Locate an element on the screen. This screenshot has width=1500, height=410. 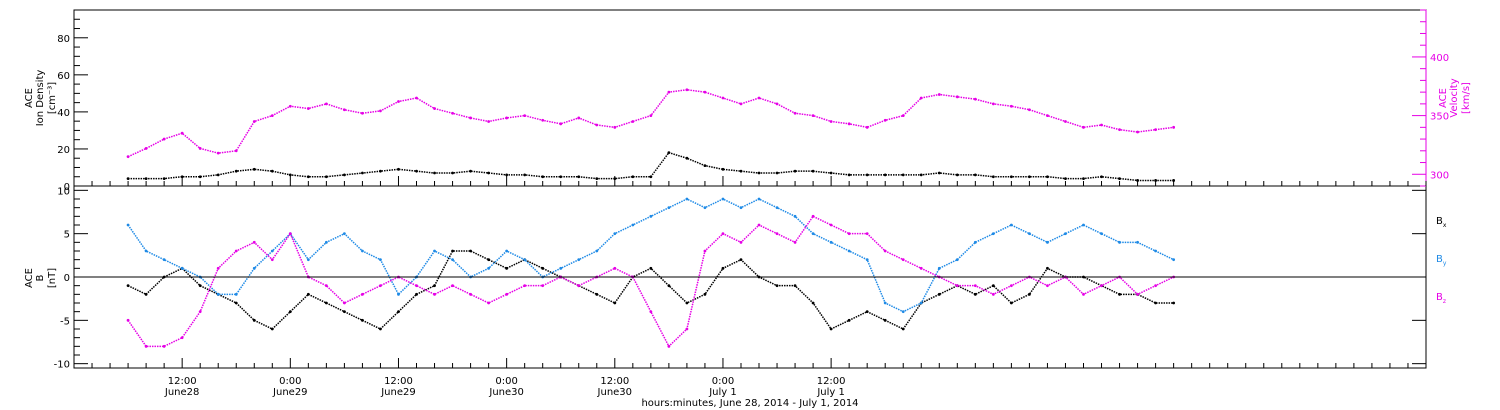
density-tick-label: 60 is located at coordinates (63, 76).